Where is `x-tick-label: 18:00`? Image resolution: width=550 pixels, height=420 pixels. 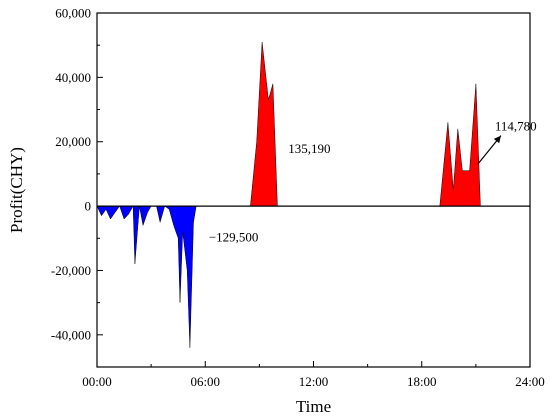
x-tick-label: 18:00 is located at coordinates (422, 381).